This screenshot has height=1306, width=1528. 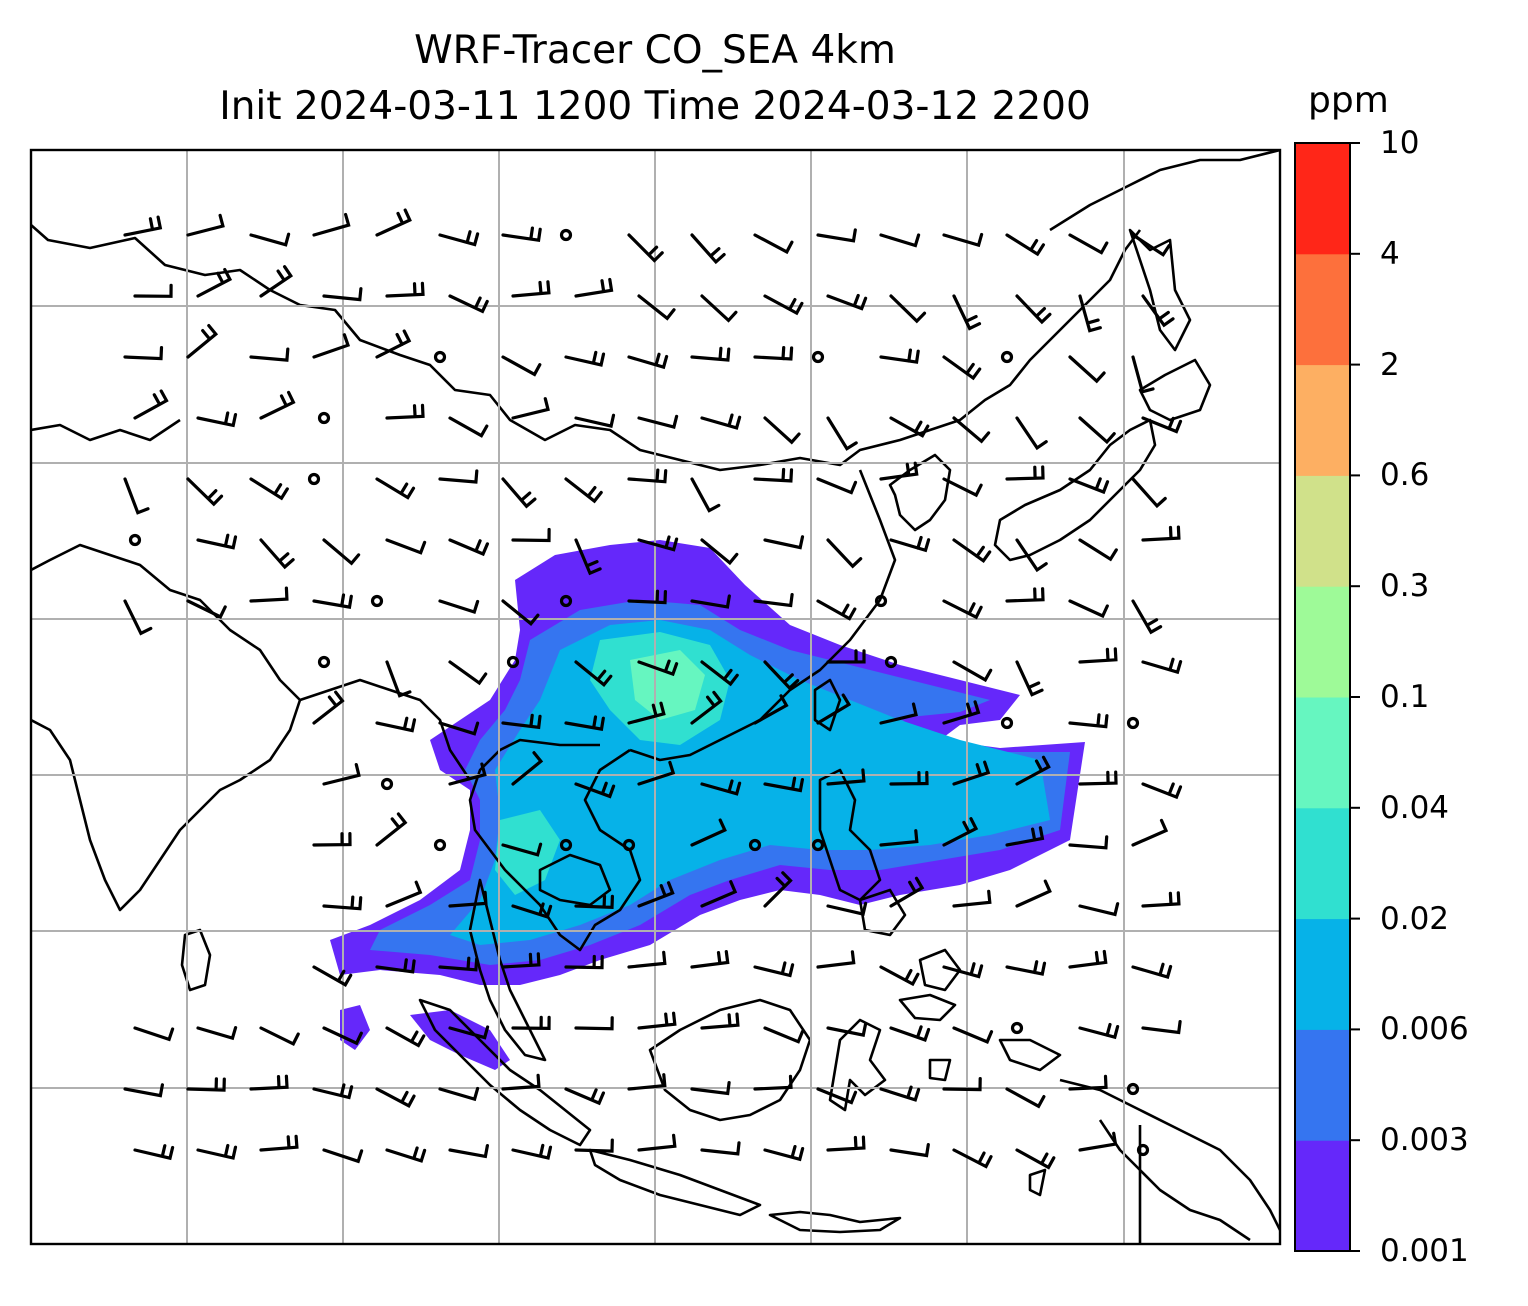 What do you see at coordinates (1424, 1251) in the screenshot?
I see `colorbar-tick-label: 0.001` at bounding box center [1424, 1251].